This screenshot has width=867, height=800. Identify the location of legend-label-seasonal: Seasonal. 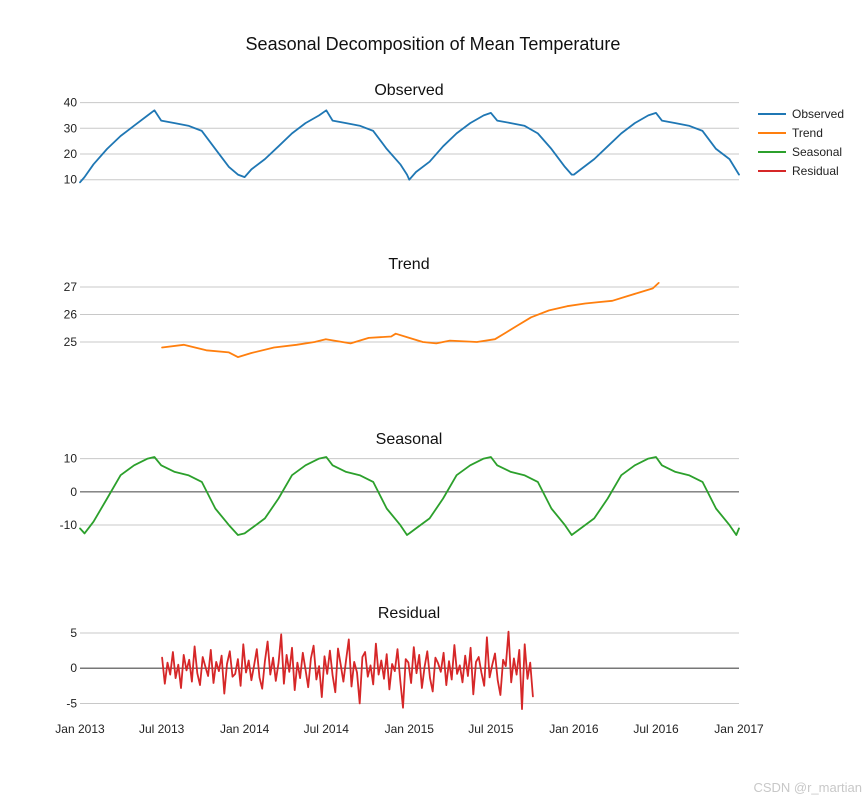
(817, 152).